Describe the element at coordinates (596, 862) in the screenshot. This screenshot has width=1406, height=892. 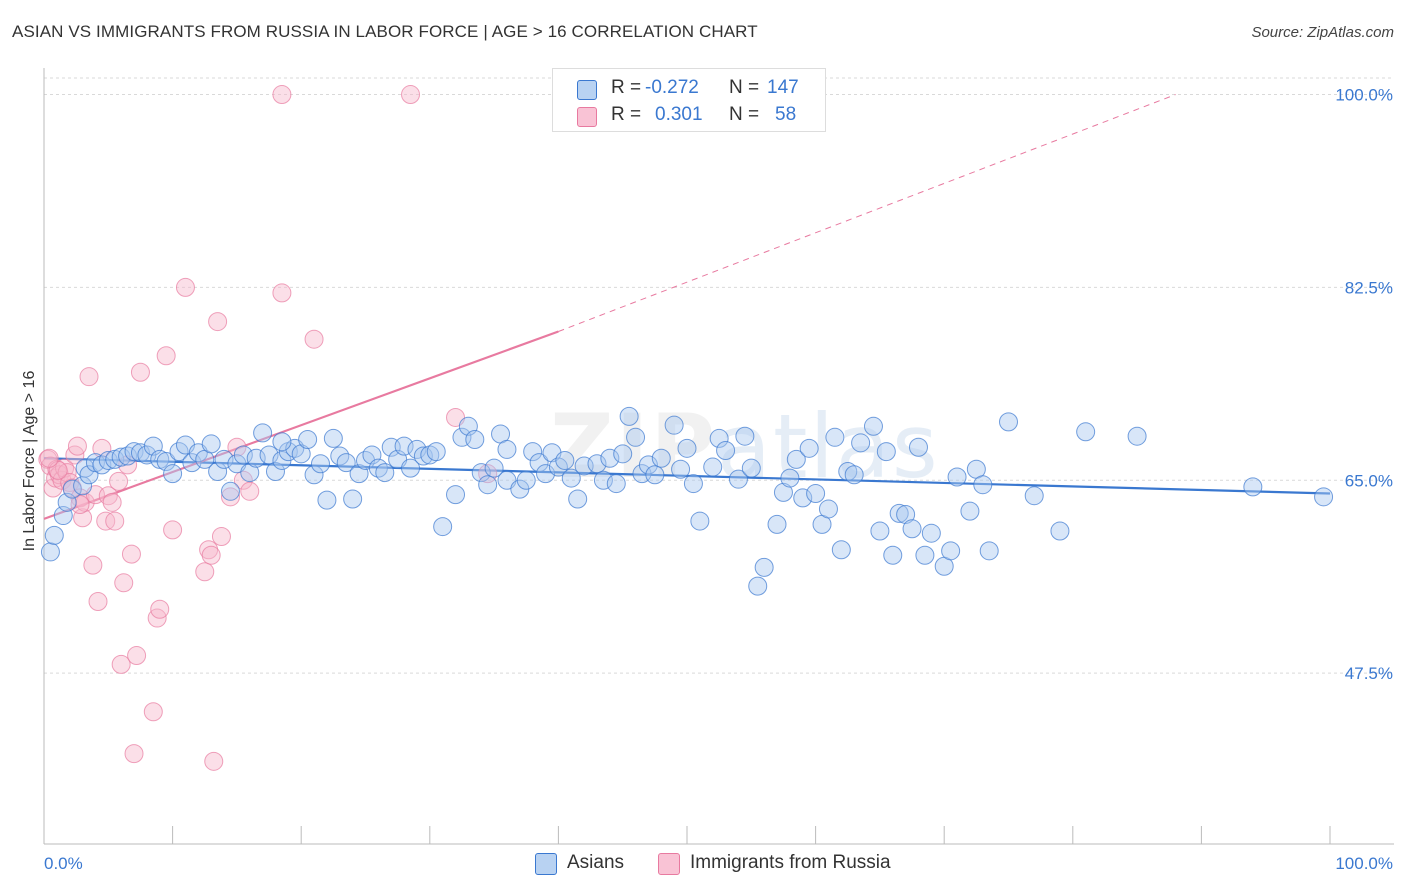
I see `legend-asians-label: Asians` at that location.